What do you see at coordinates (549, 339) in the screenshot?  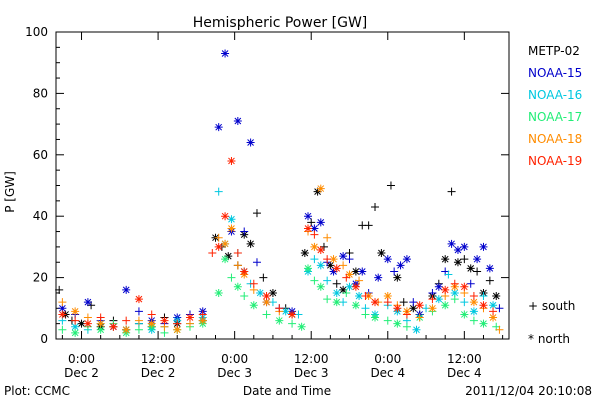 I see `marker-legend-north: * north` at bounding box center [549, 339].